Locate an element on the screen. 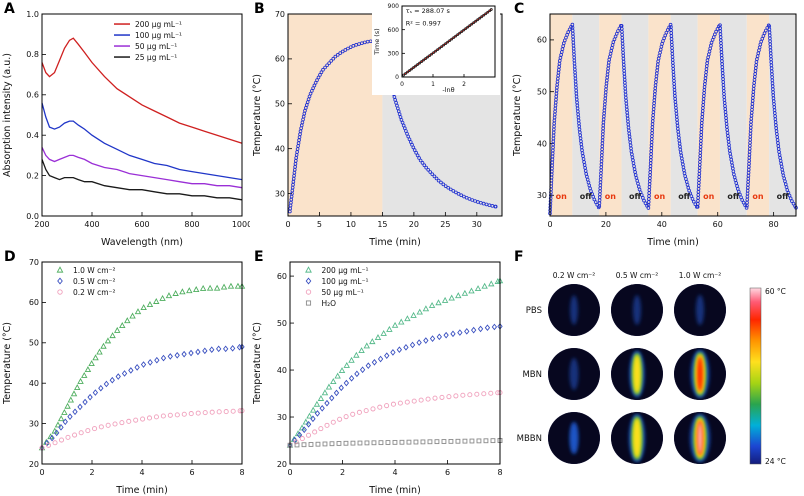 This screenshot has width=804, height=496. svg-text: 0.2 is located at coordinates (32, 175).